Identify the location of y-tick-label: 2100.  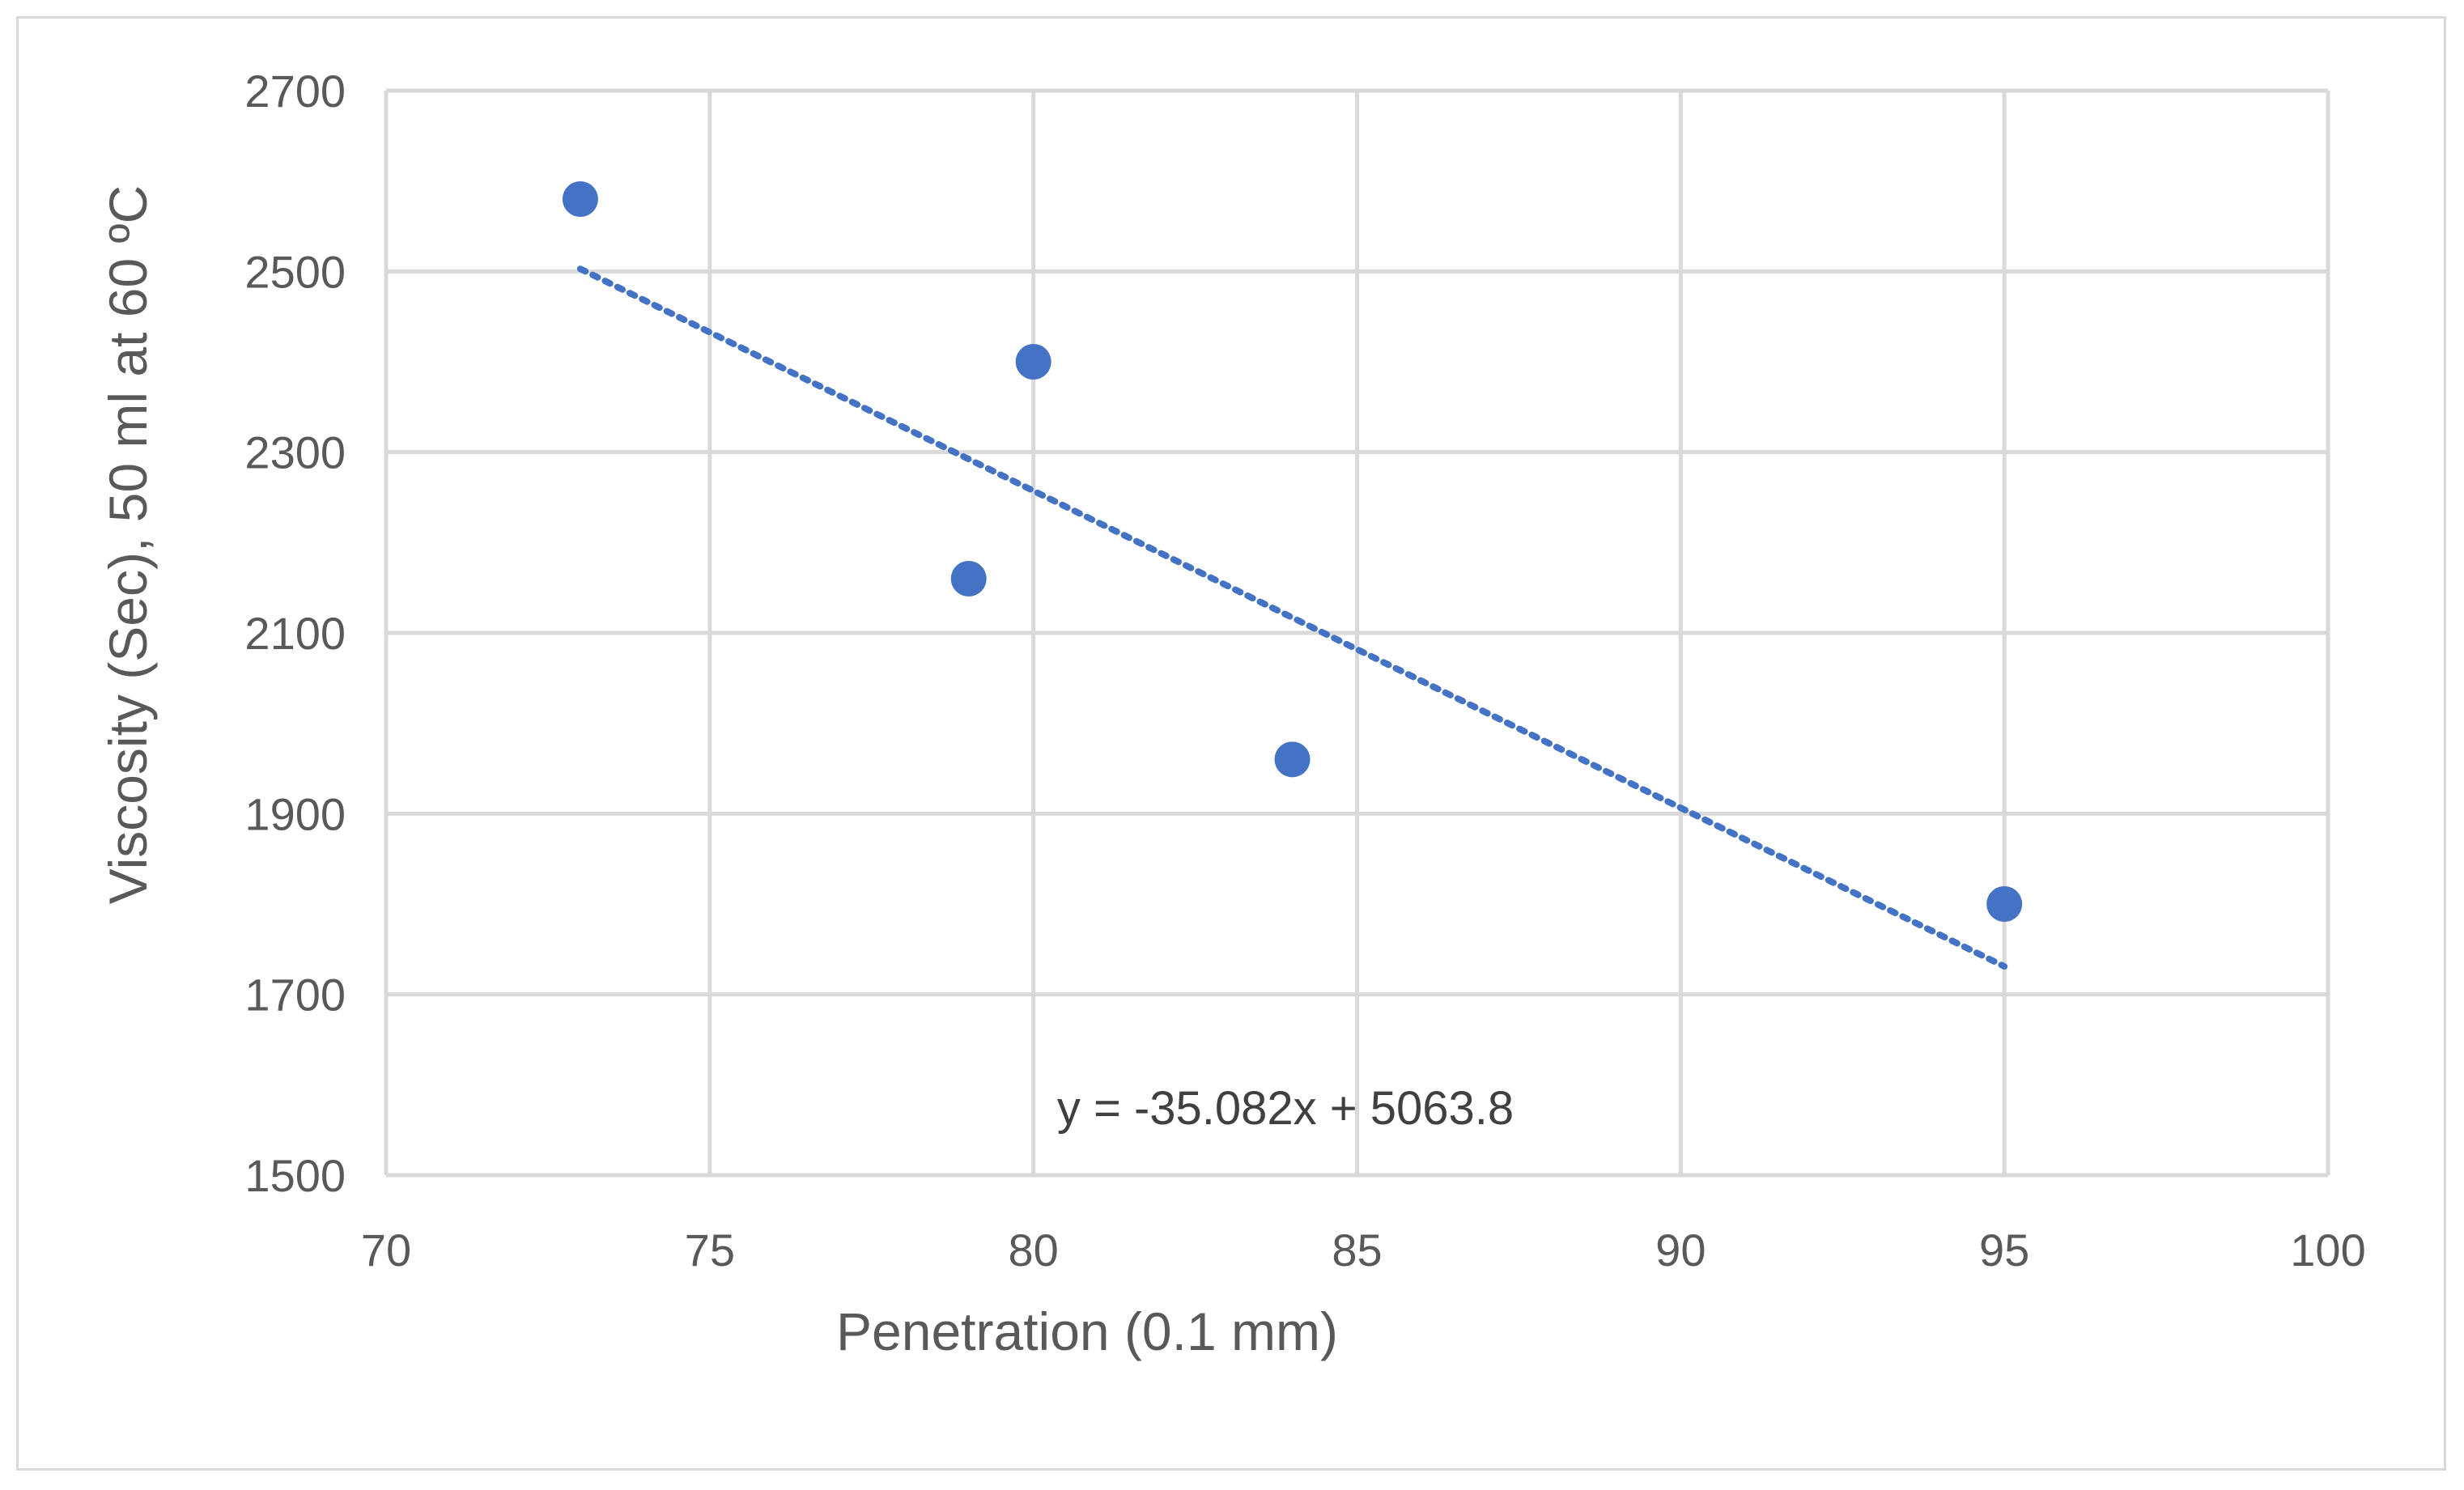
(295, 633).